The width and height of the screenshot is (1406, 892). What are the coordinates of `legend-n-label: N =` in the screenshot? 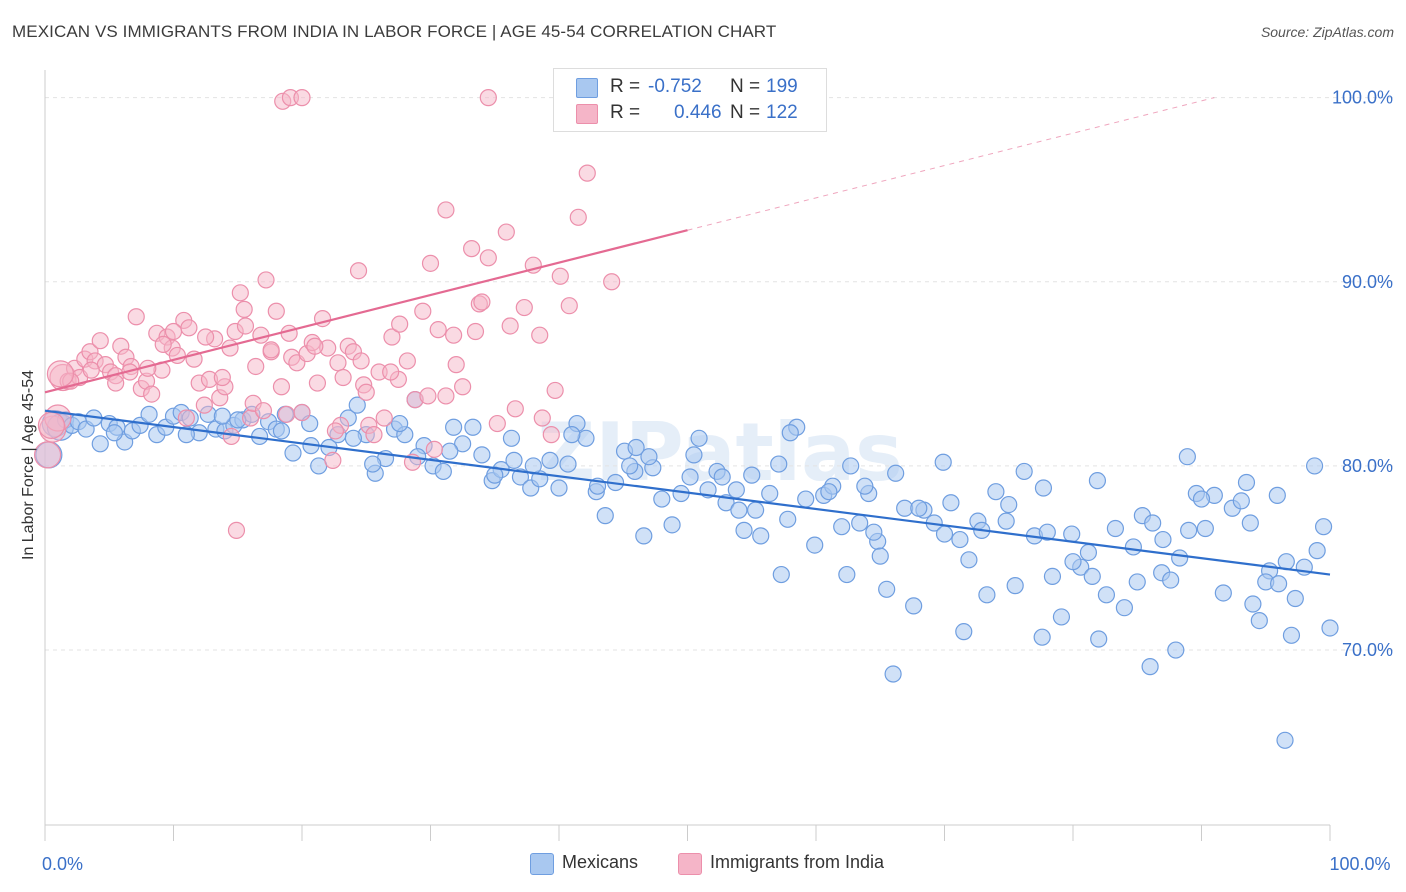 It's located at (745, 86).